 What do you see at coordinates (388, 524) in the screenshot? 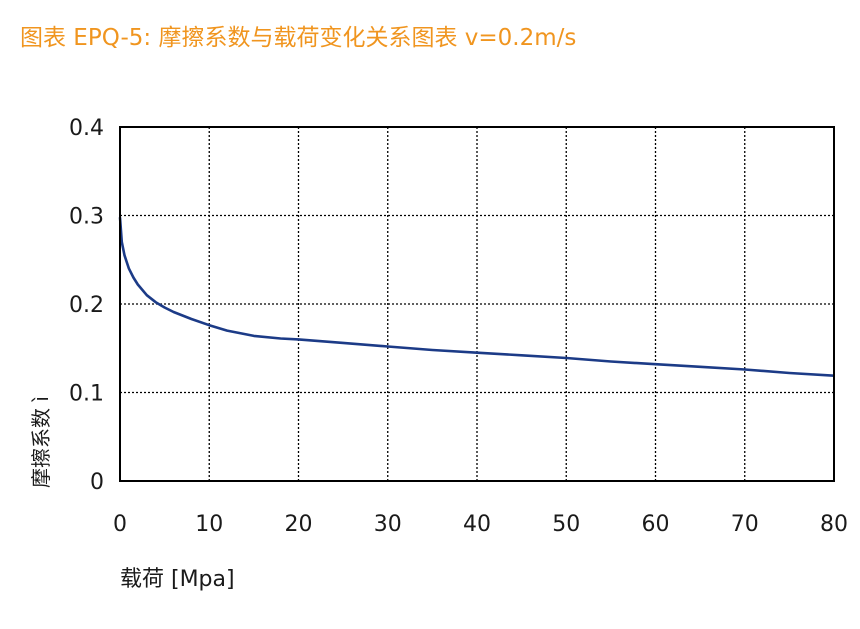
I see `x-tick-label: 30` at bounding box center [388, 524].